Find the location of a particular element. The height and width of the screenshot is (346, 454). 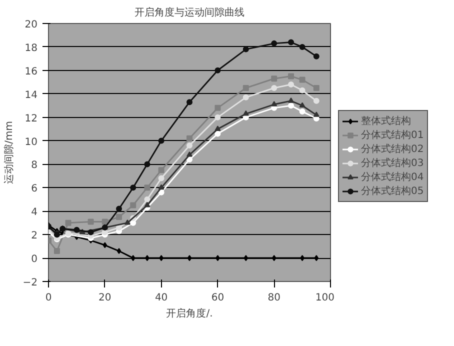

legend-label: 分体式结构02 is located at coordinates (392, 149).